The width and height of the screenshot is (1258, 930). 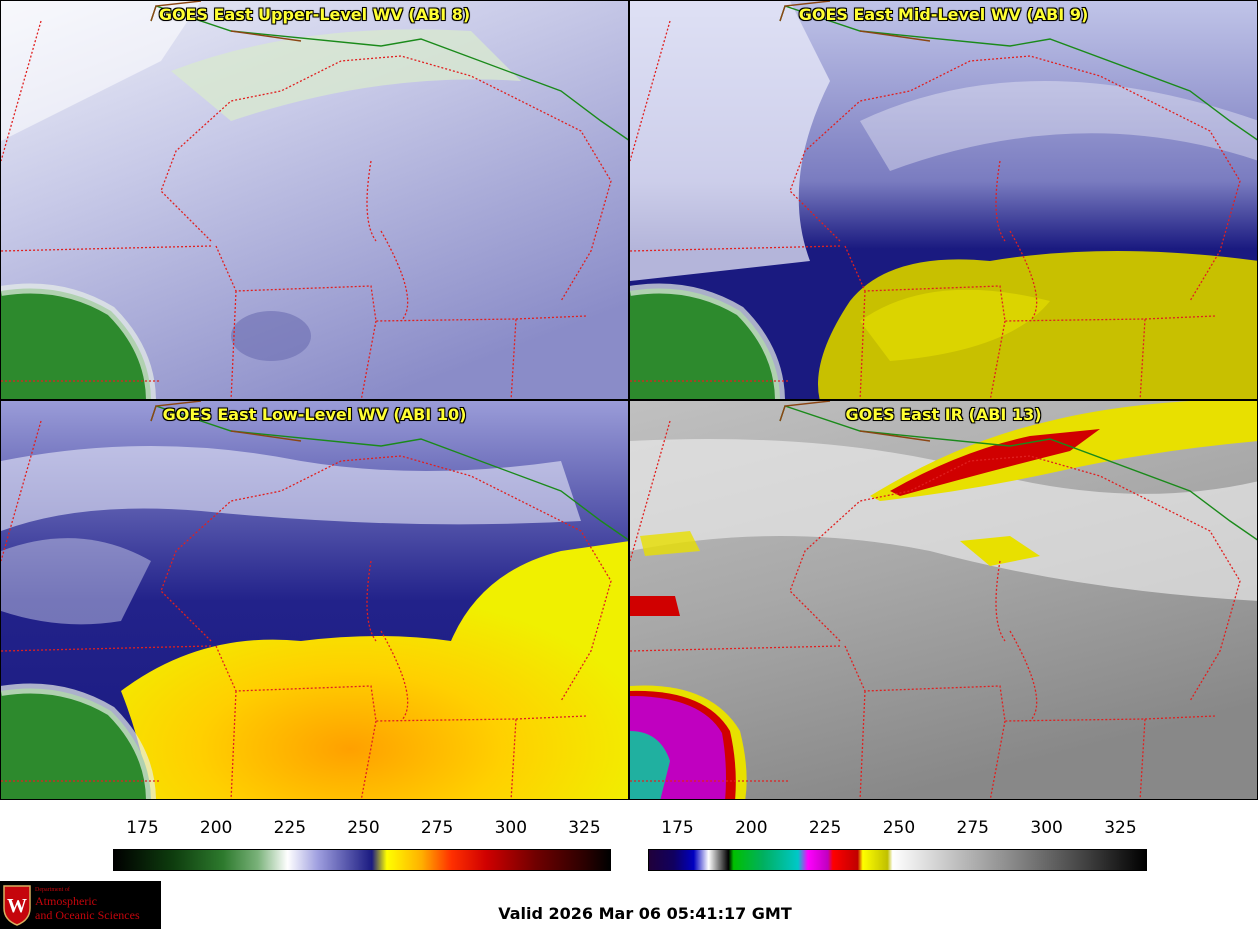 I want to click on uw-crest-icon: W, so click(x=17, y=905).